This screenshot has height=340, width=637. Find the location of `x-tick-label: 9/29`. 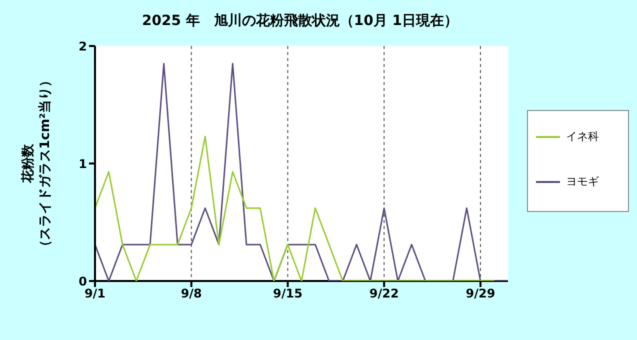

x-tick-label: 9/29 is located at coordinates (481, 293).